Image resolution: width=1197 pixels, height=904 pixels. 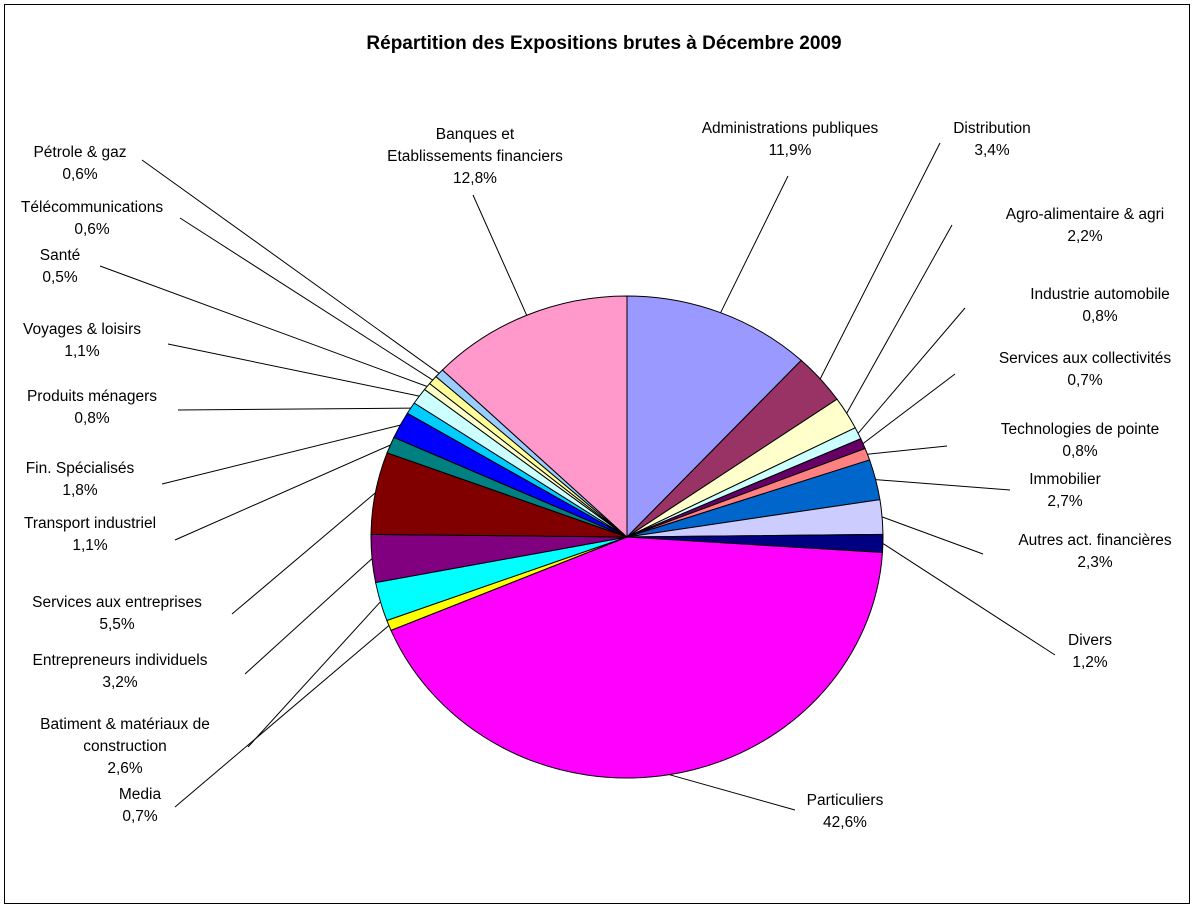 What do you see at coordinates (117, 613) in the screenshot?
I see `slice-label: Services aux entreprises 5,5%` at bounding box center [117, 613].